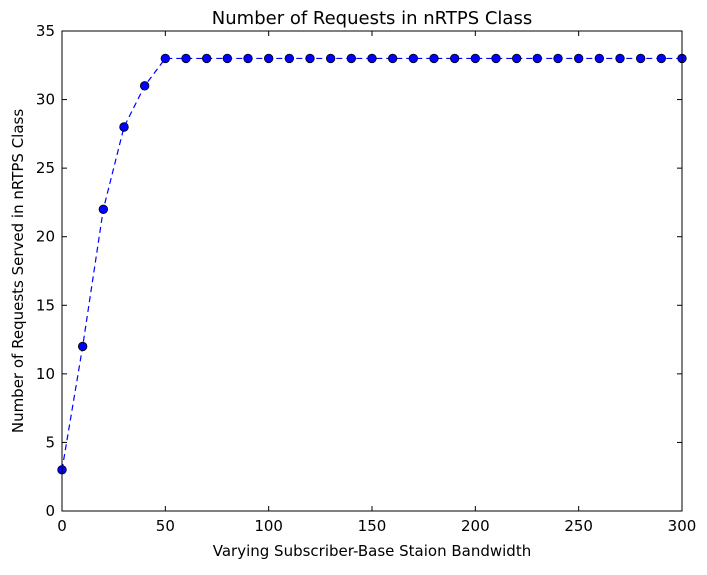  What do you see at coordinates (45, 305) in the screenshot?
I see `y-tick-label: 15` at bounding box center [45, 305].